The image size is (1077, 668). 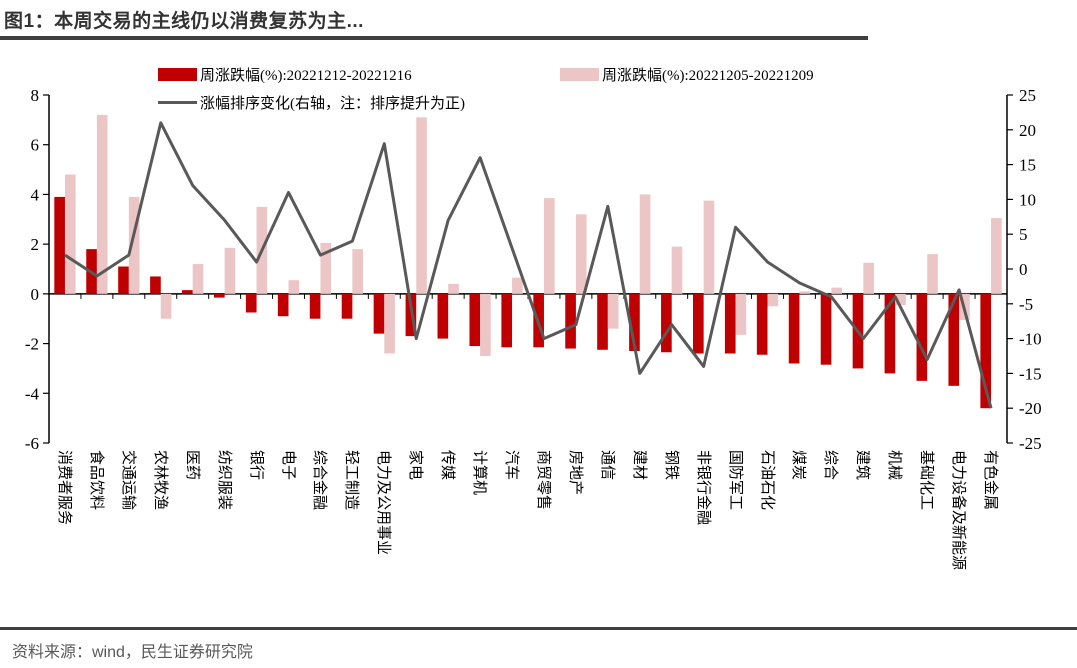 I want to click on svg-text: -6, so click(x=32, y=443).